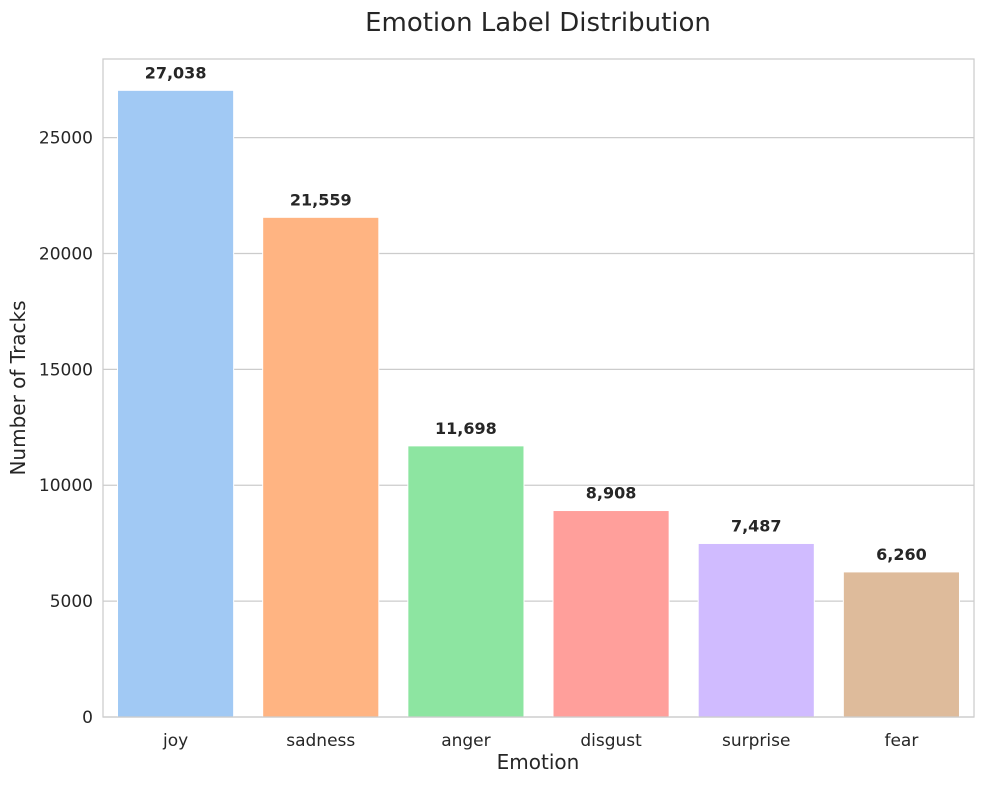 The image size is (984, 788). I want to click on bar-disgust, so click(611, 614).